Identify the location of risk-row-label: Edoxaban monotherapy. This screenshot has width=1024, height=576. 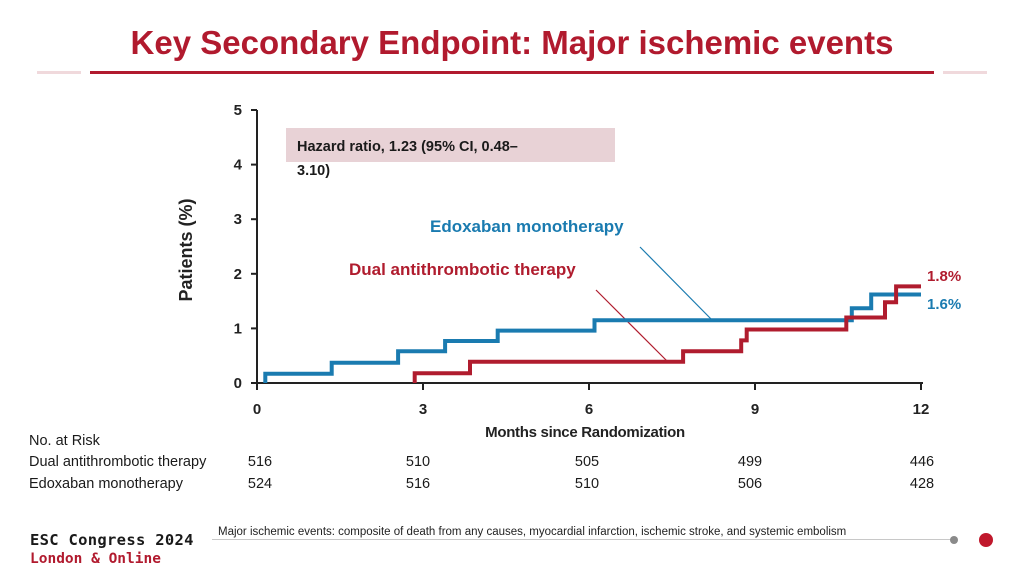
(106, 484).